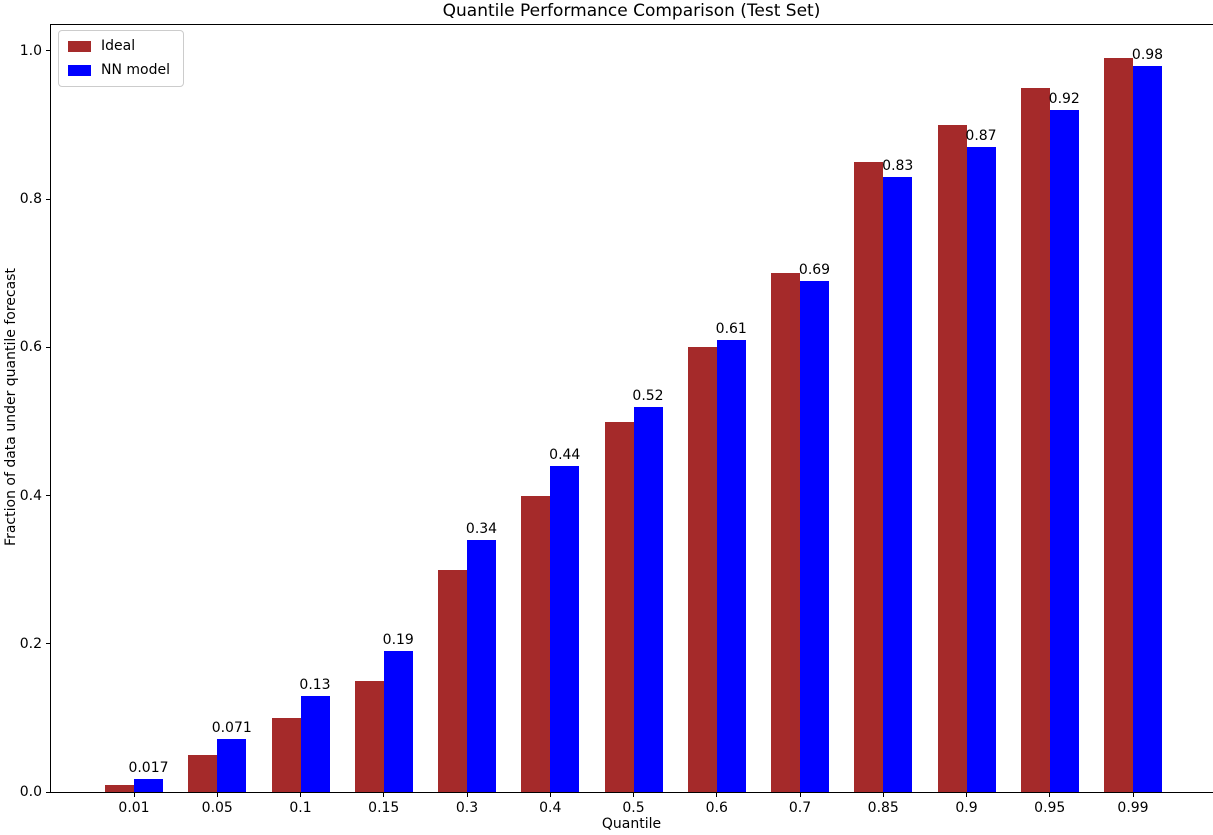 The width and height of the screenshot is (1213, 835). Describe the element at coordinates (981, 136) in the screenshot. I see `bar-value-label-0.9: 0.87` at that location.